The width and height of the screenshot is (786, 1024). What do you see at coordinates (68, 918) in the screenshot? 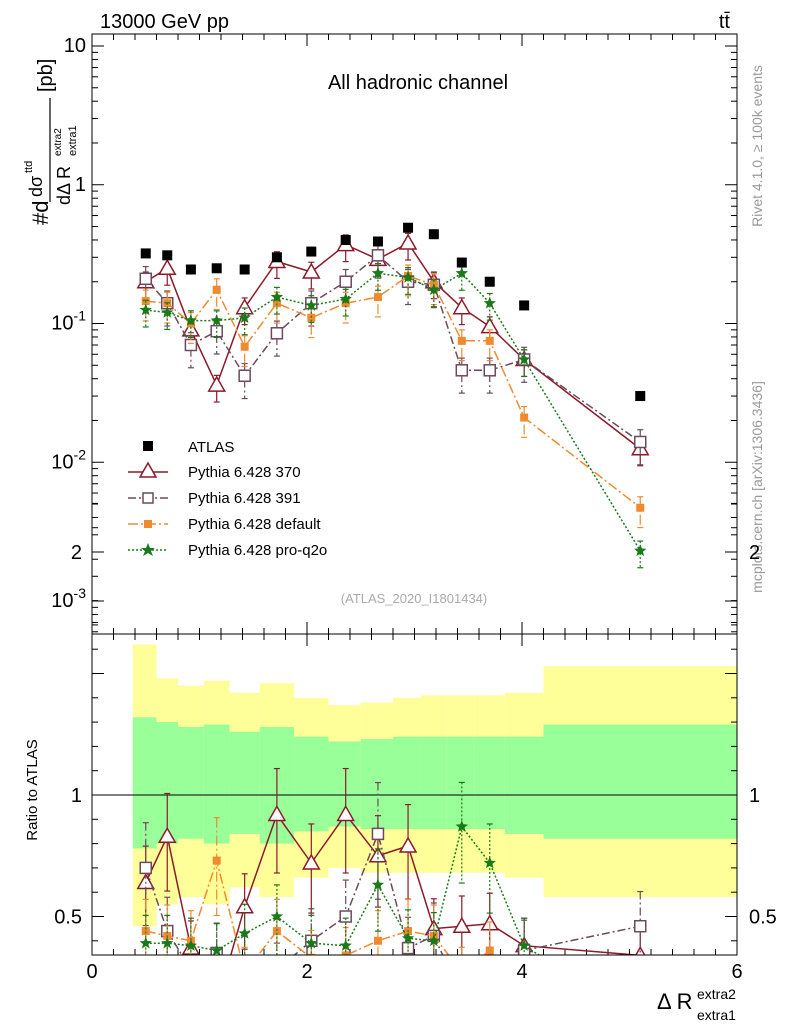
I see `ratio-ytick-label: 0.5` at bounding box center [68, 918].